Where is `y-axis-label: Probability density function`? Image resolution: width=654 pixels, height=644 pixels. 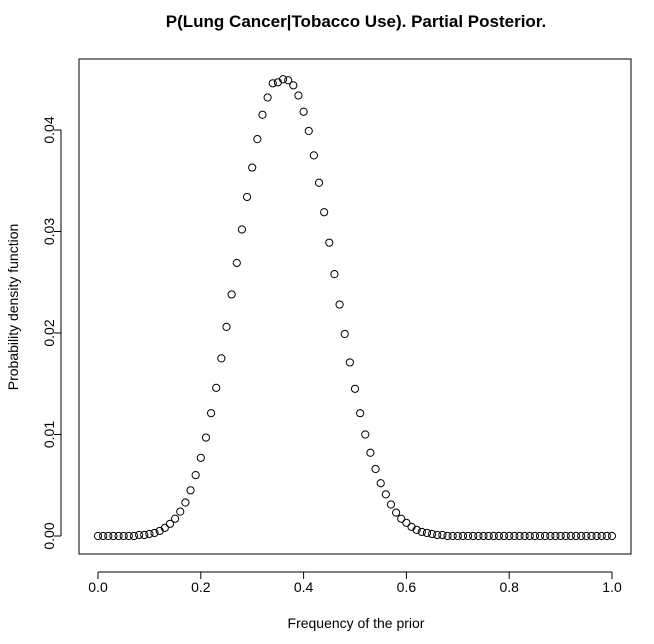
y-axis-label: Probability density function is located at coordinates (13, 307).